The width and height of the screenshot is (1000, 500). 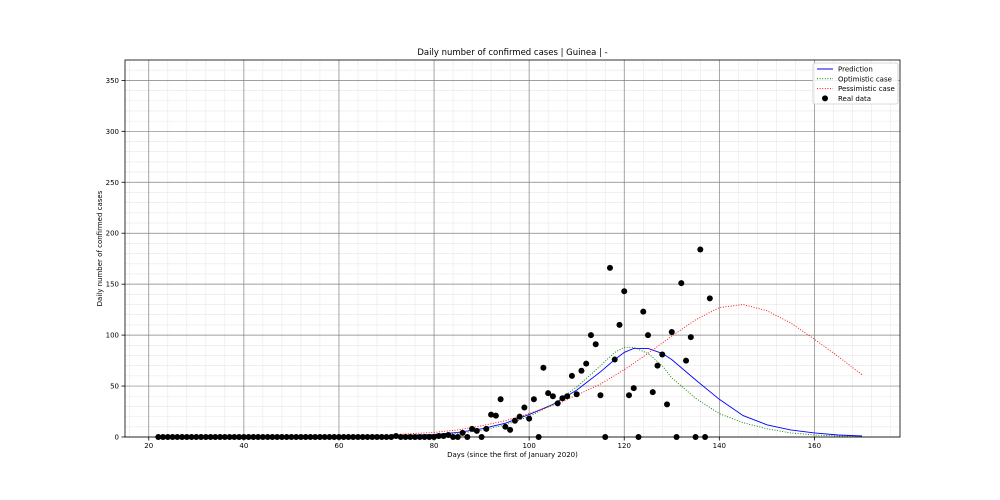 I want to click on x-tick-label: 40, so click(x=243, y=446).